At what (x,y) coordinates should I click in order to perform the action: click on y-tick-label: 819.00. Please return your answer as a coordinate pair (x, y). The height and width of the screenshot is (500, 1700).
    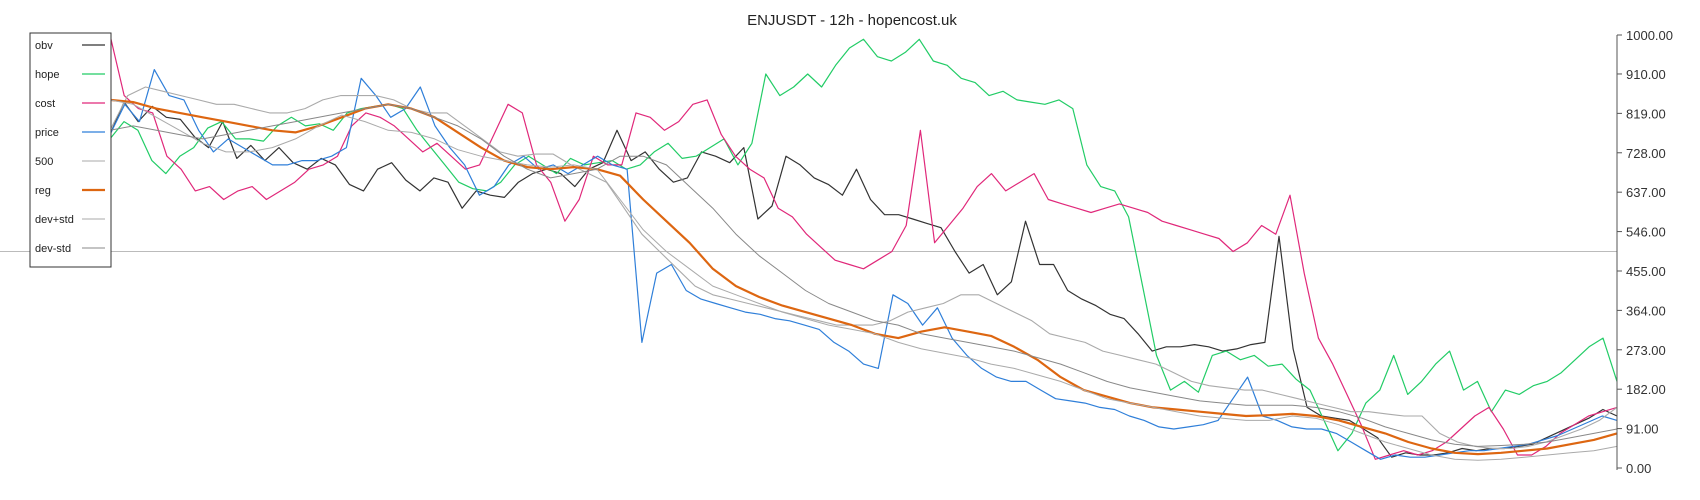
    Looking at the image, I should click on (1646, 113).